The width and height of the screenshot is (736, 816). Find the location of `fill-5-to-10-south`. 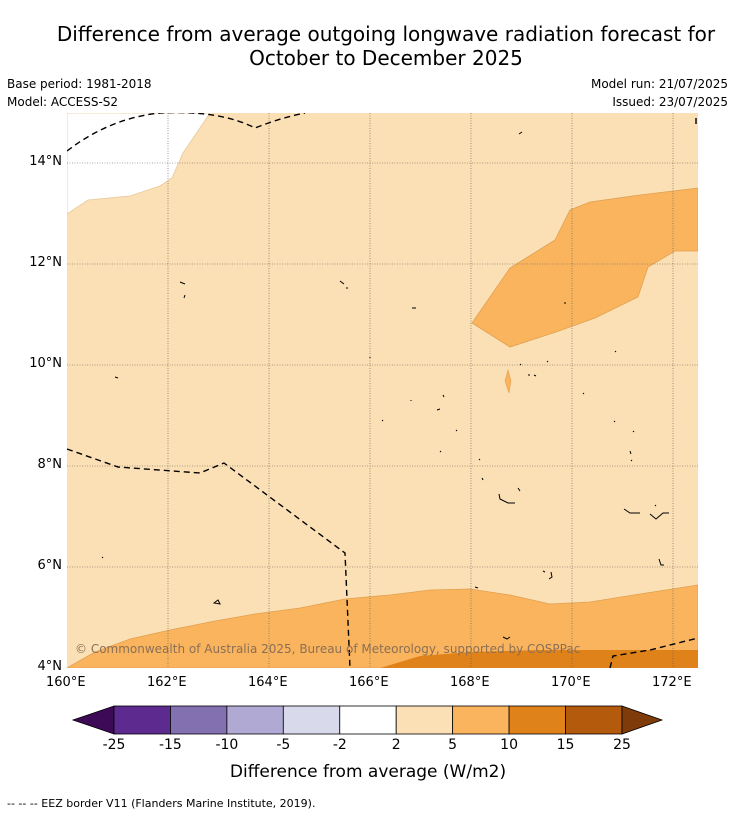

fill-5-to-10-south is located at coordinates (382, 626).